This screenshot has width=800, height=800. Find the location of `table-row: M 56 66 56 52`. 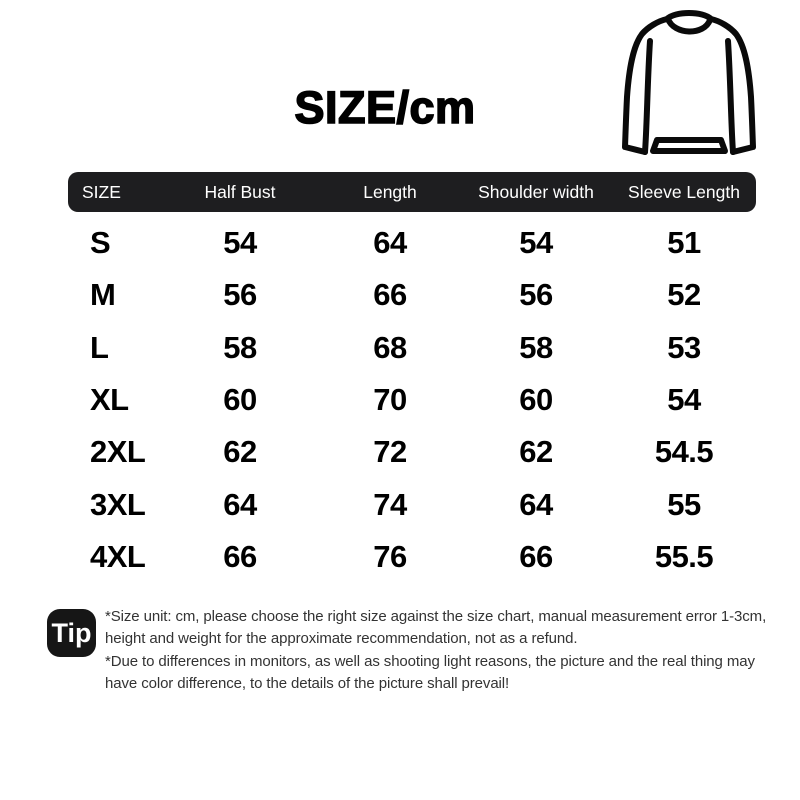

table-row: M 56 66 56 52 is located at coordinates (412, 295).